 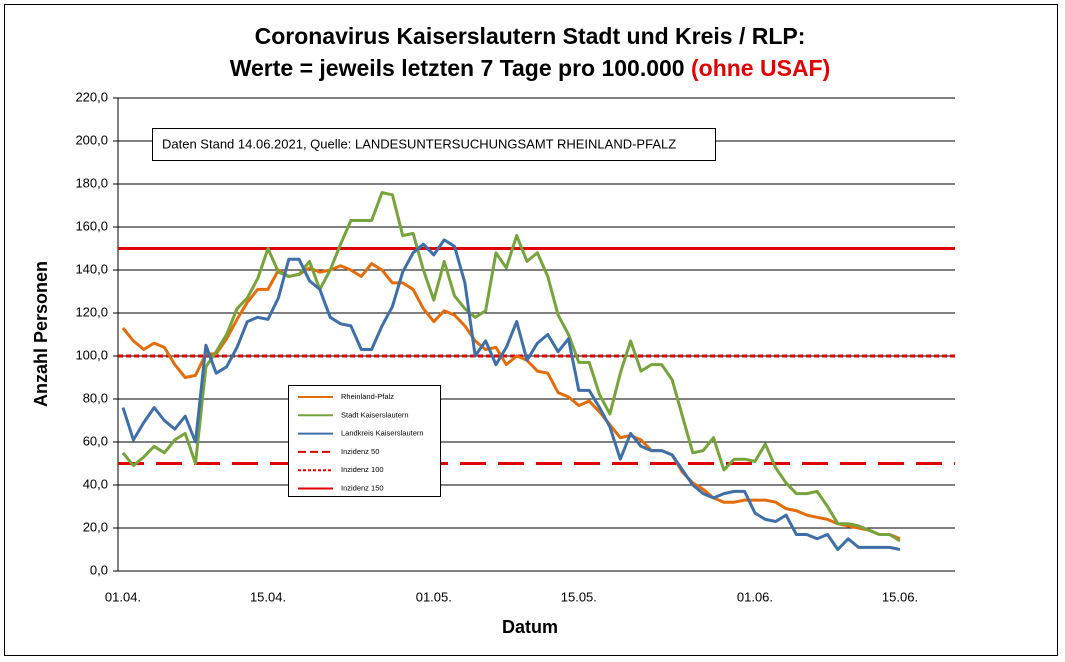 I want to click on y-tick-label: 80,0, so click(x=95, y=397).